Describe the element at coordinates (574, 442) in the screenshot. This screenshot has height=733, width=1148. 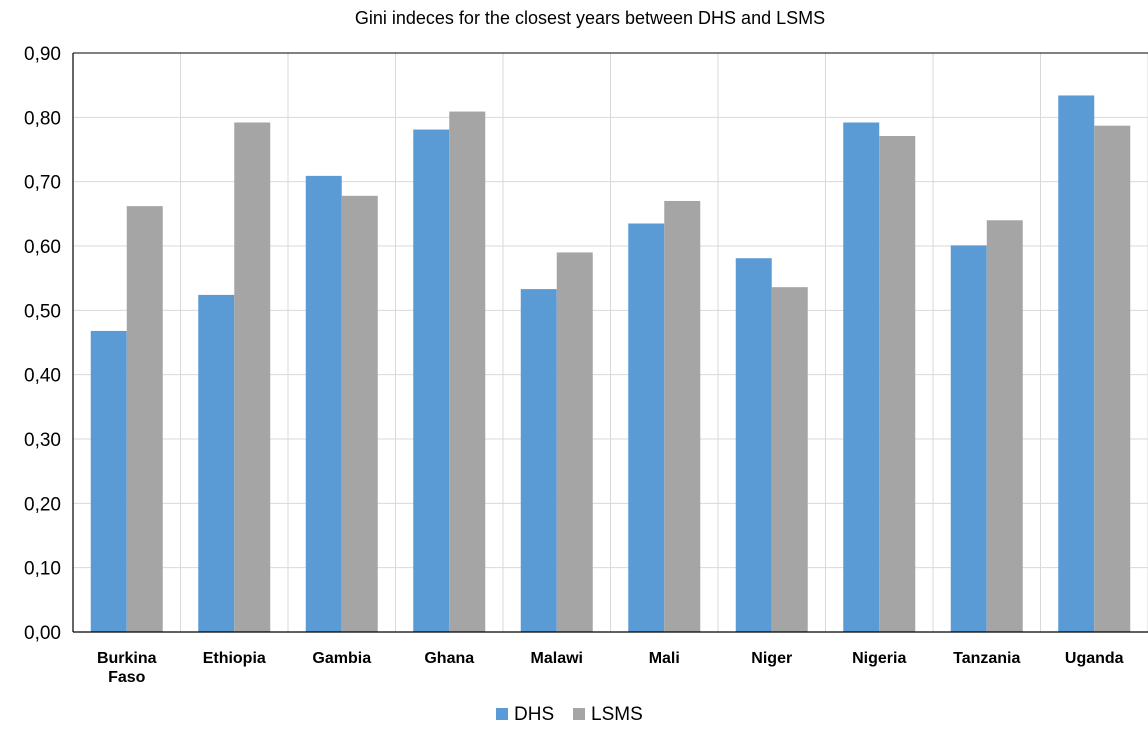
I see `bar-lsms-malawi` at that location.